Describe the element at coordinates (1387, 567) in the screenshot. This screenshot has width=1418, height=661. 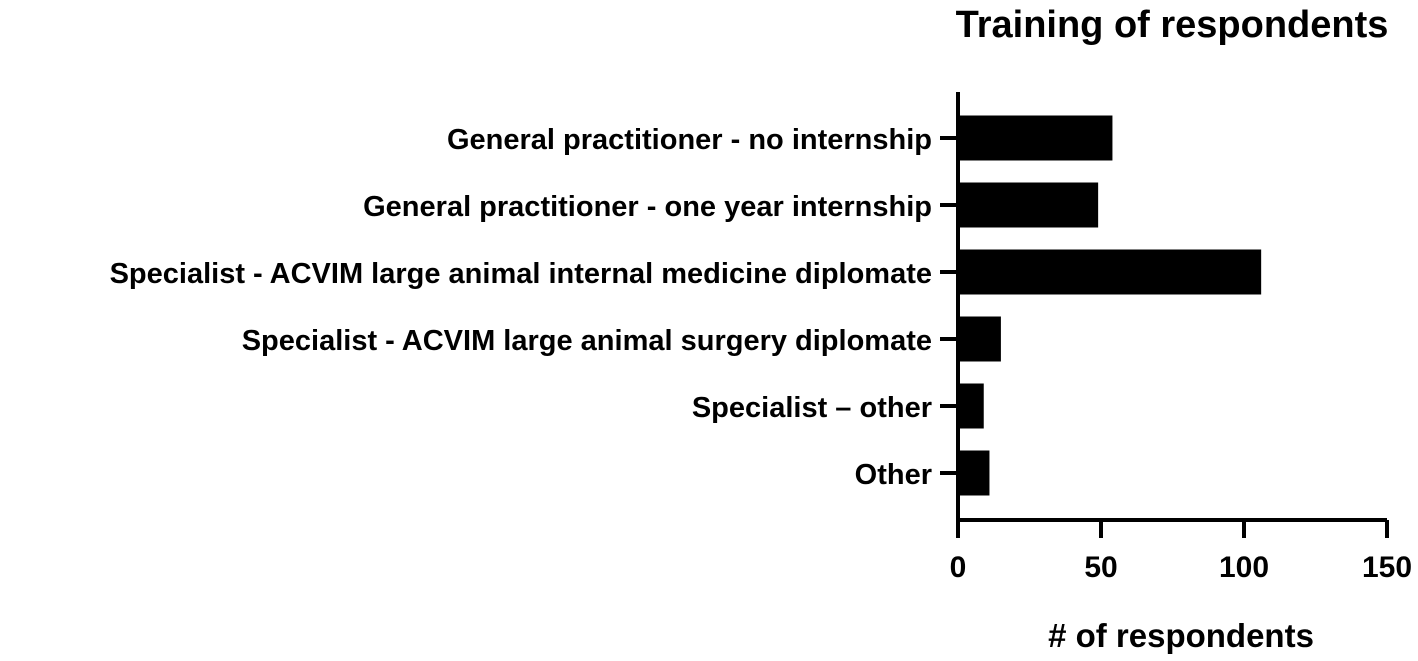
I see `x-tick-label: 150` at that location.